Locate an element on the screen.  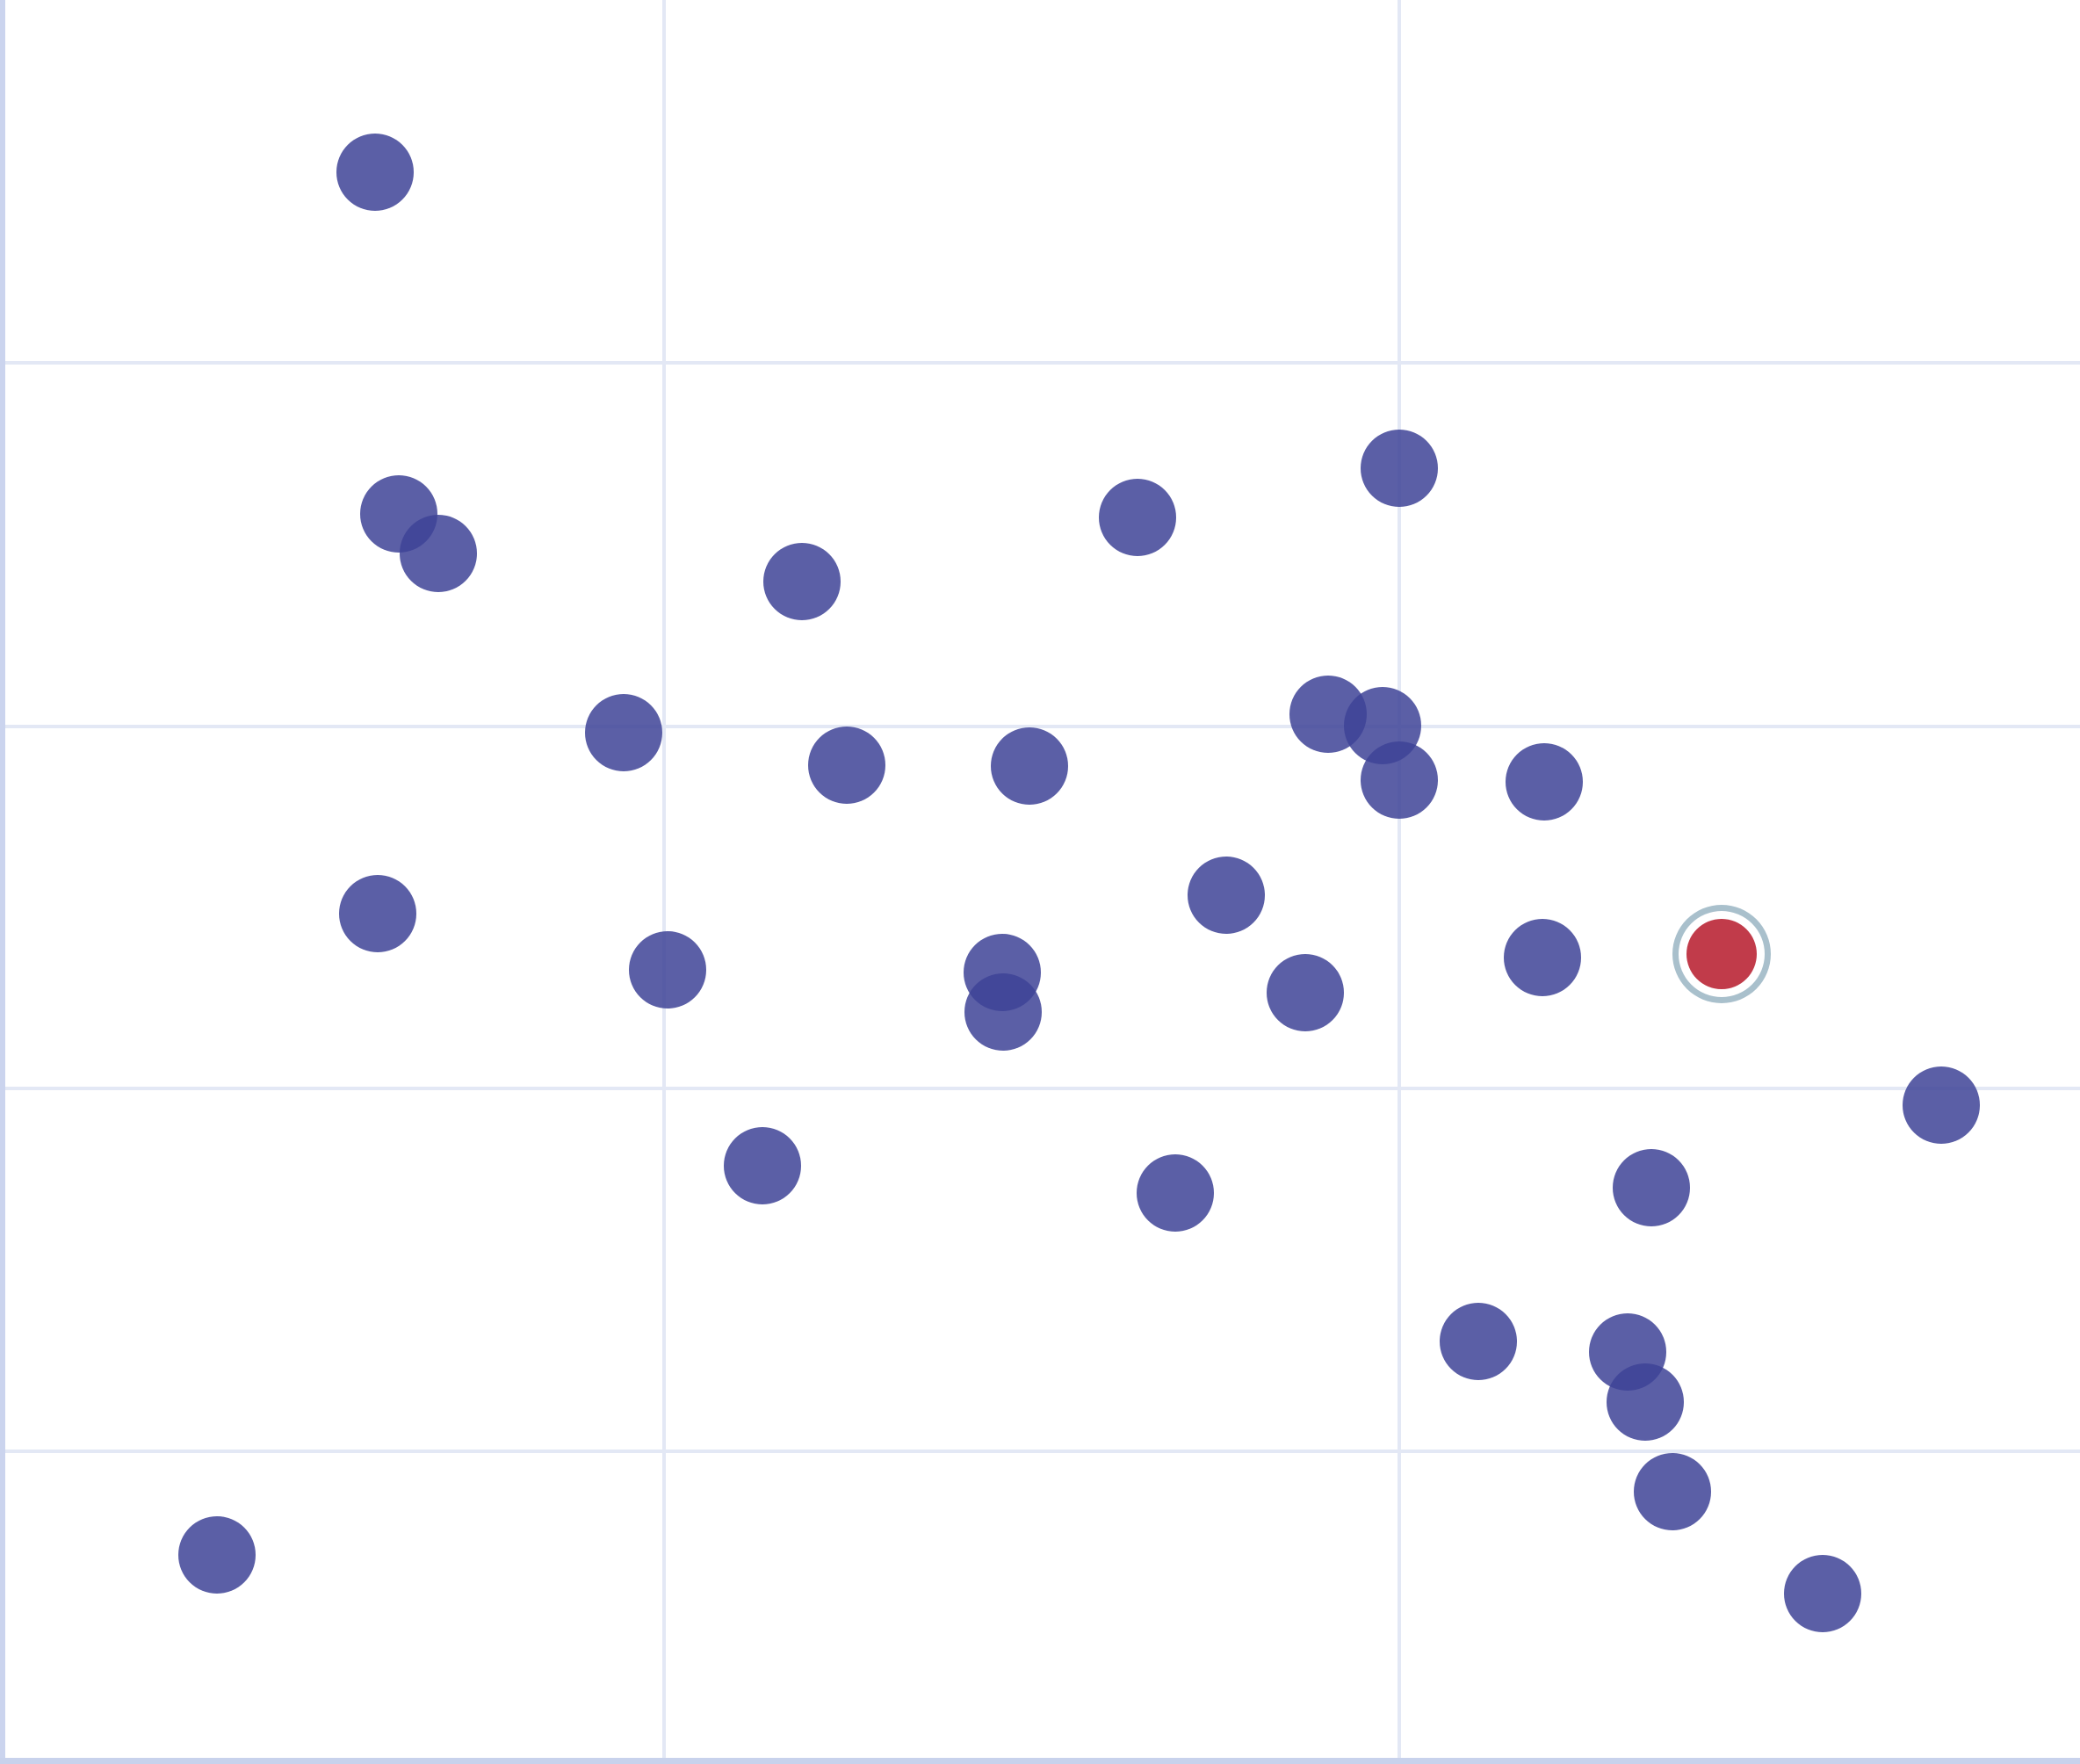
highlighted-scatter-point is located at coordinates (1721, 954).